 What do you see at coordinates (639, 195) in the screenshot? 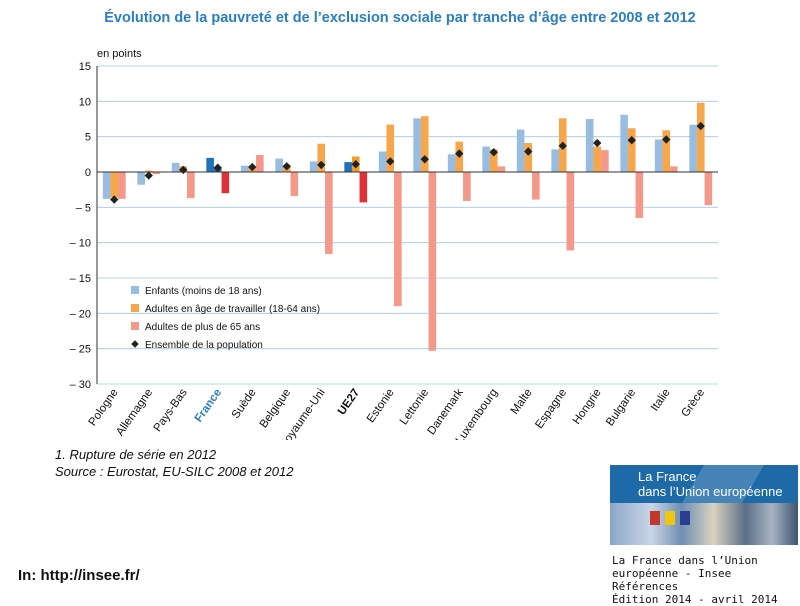
I see `bar-bulgarie-s3` at bounding box center [639, 195].